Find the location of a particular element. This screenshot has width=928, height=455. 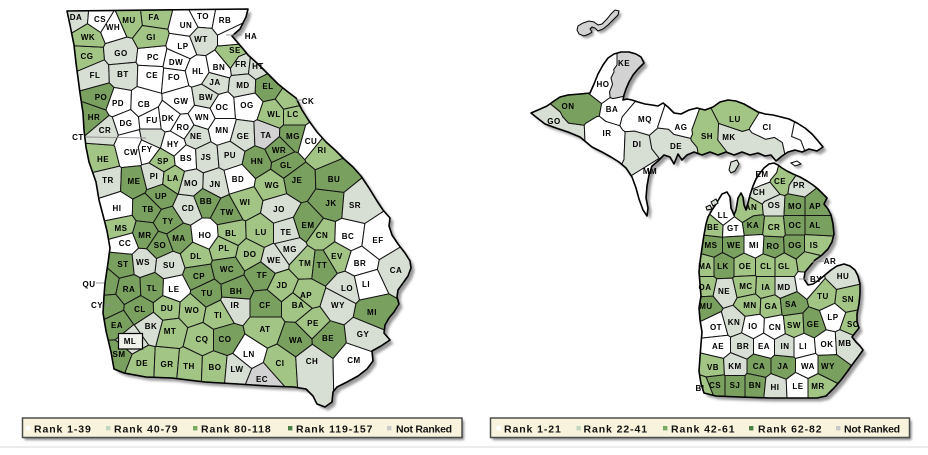

svg-text: TH is located at coordinates (189, 366).